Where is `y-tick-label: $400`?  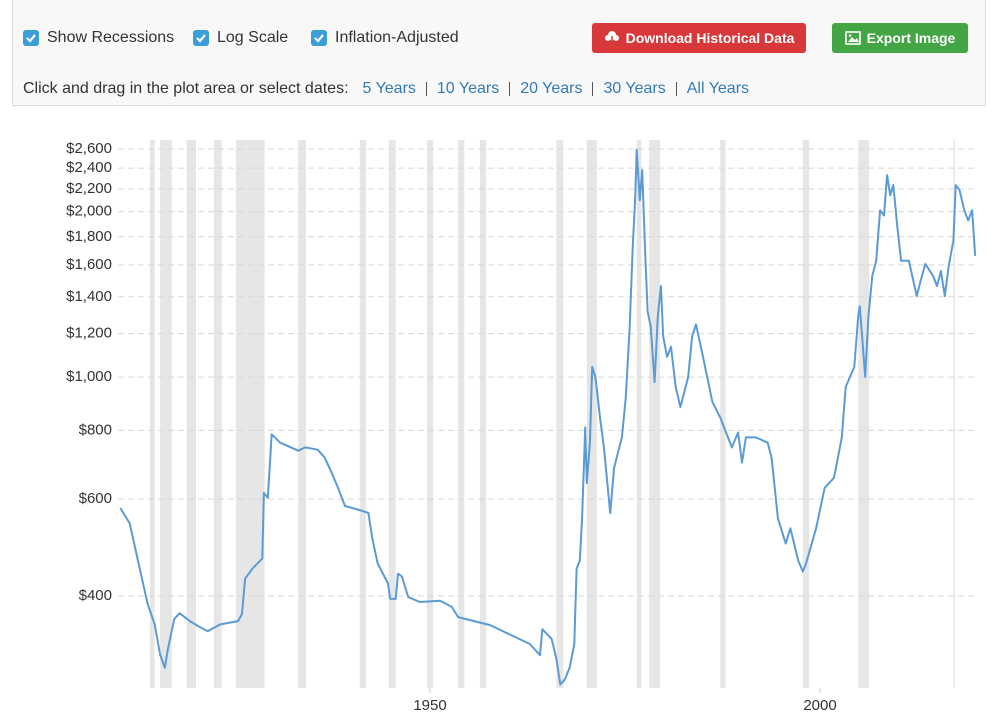 y-tick-label: $400 is located at coordinates (95, 595).